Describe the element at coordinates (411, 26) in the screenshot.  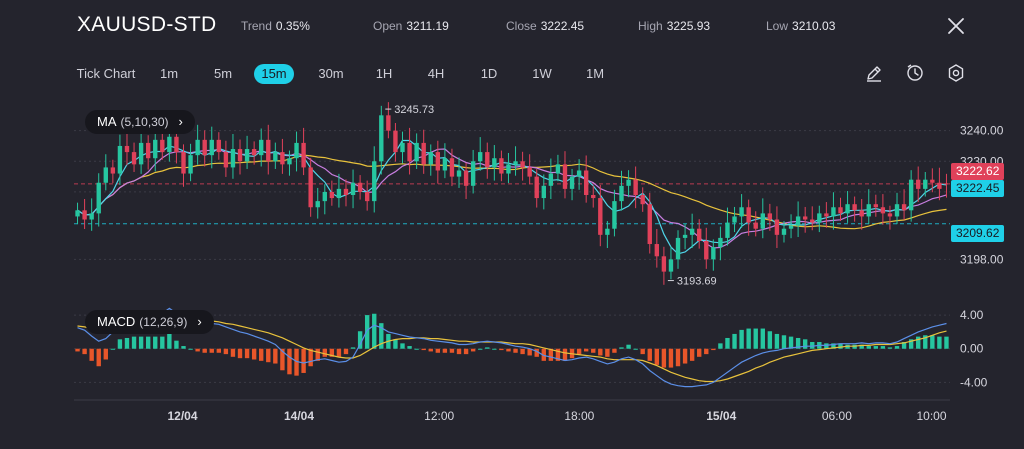
I see `open-stat: Open 3211.19` at that location.